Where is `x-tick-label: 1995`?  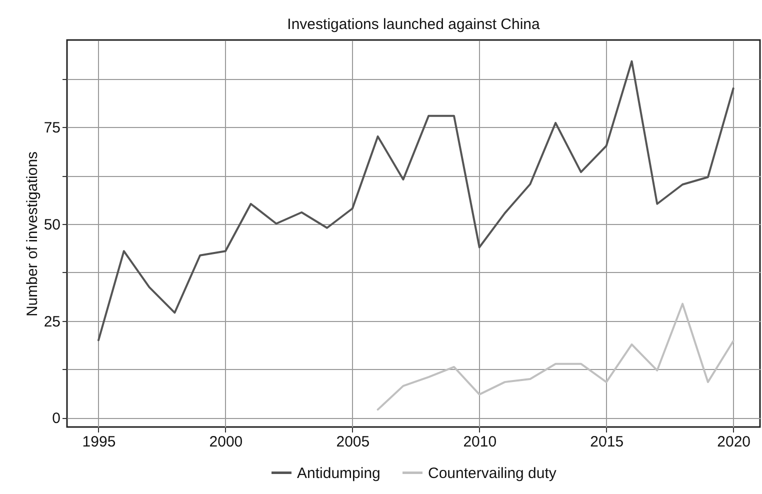
x-tick-label: 1995 is located at coordinates (99, 442).